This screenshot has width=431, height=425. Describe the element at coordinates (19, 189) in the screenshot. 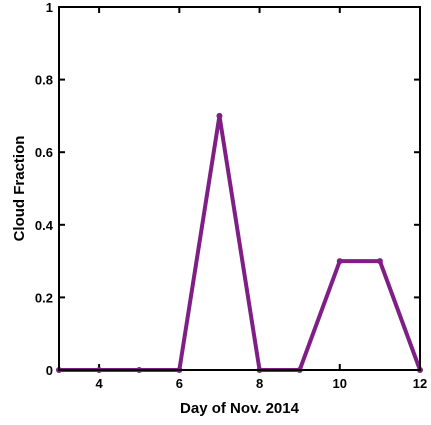

I see `y-axis-label: Cloud Fraction` at that location.